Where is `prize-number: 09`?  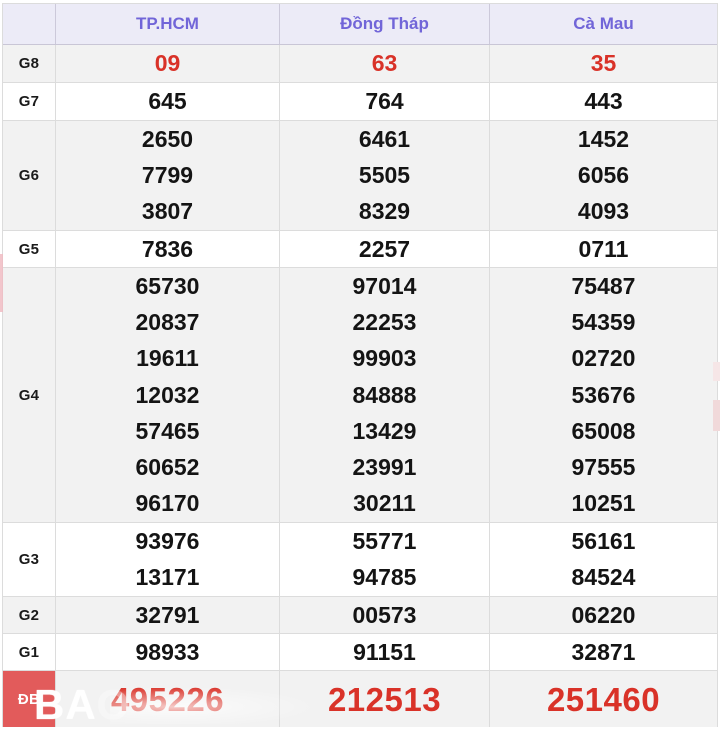 prize-number: 09 is located at coordinates (167, 63).